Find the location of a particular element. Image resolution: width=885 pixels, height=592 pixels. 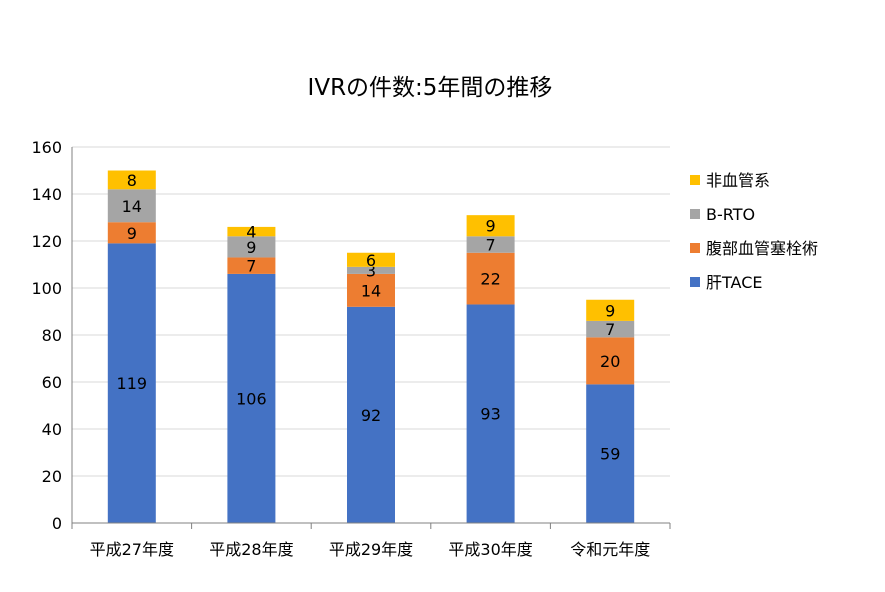

x-tick-label: 平成30年度 is located at coordinates (490, 549).